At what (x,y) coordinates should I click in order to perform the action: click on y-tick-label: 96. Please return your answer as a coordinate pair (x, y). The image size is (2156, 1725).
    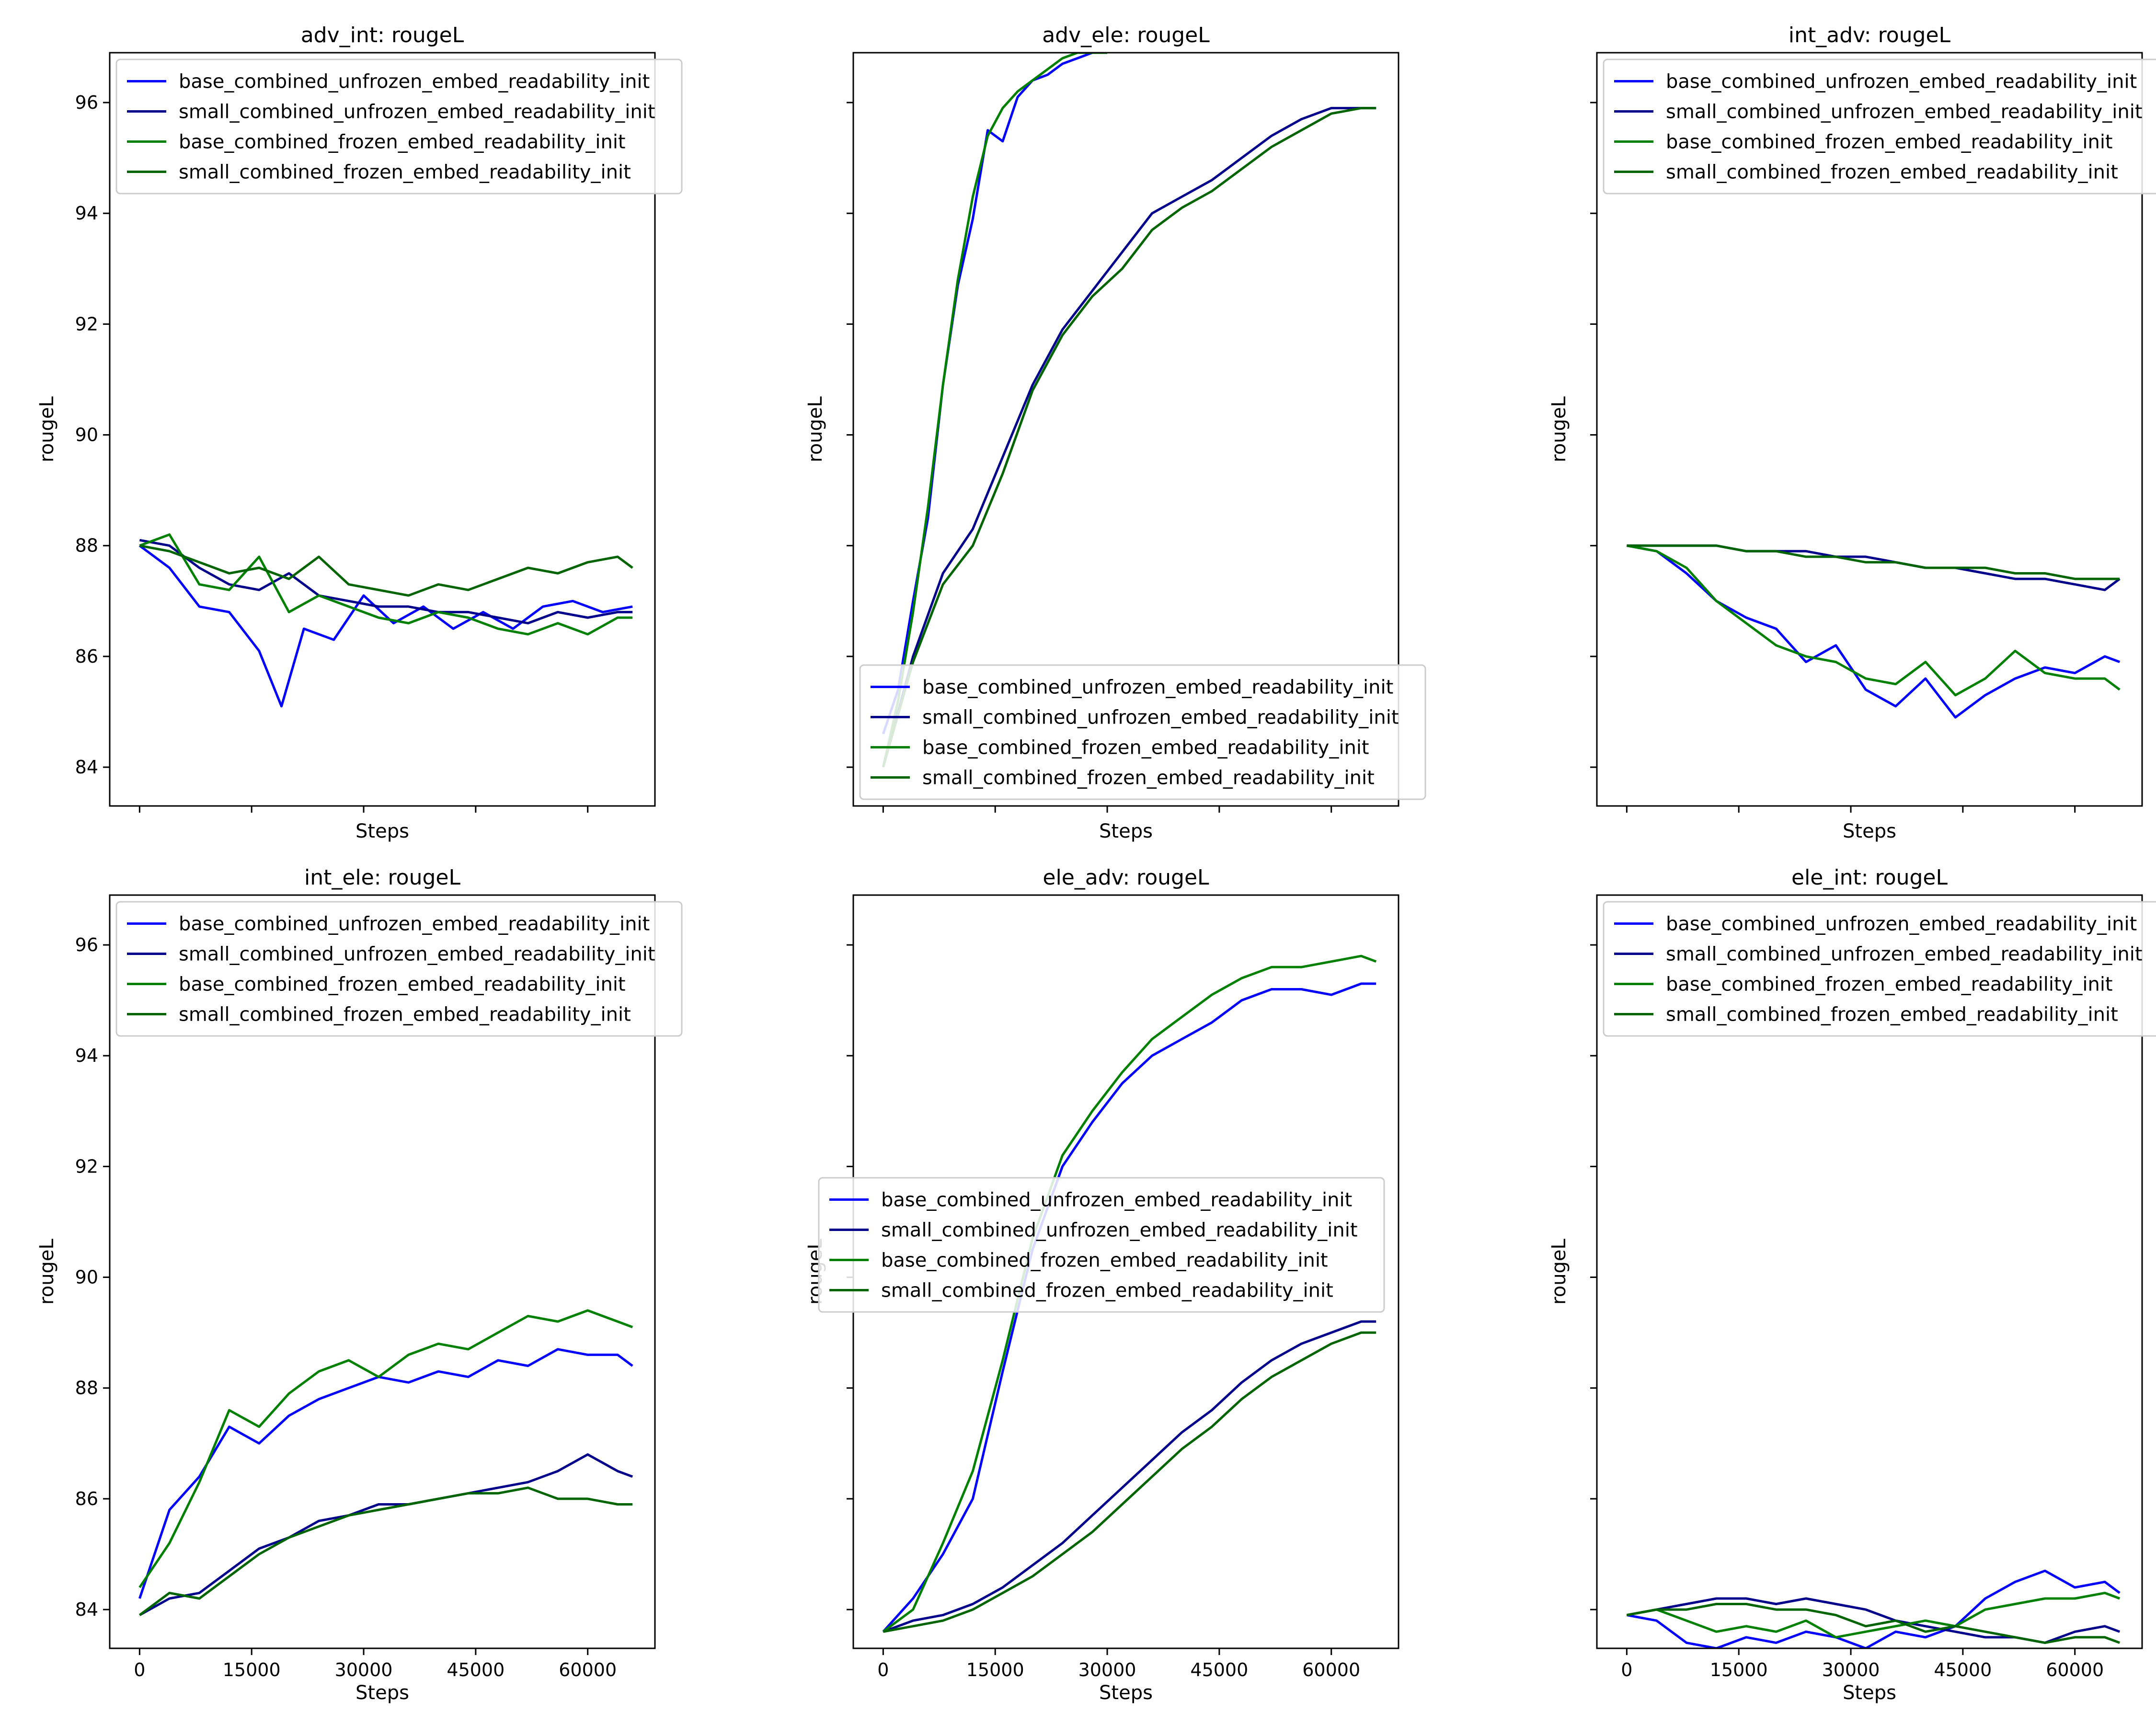
    Looking at the image, I should click on (86, 945).